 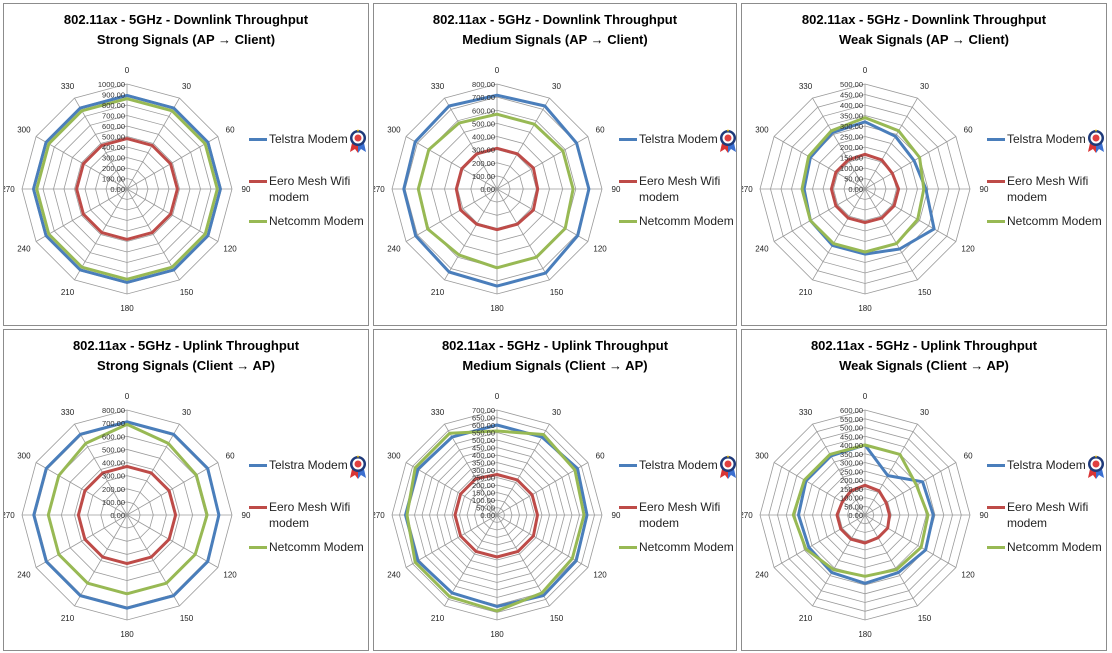 I want to click on award-ribbon-icon, so click(x=358, y=467).